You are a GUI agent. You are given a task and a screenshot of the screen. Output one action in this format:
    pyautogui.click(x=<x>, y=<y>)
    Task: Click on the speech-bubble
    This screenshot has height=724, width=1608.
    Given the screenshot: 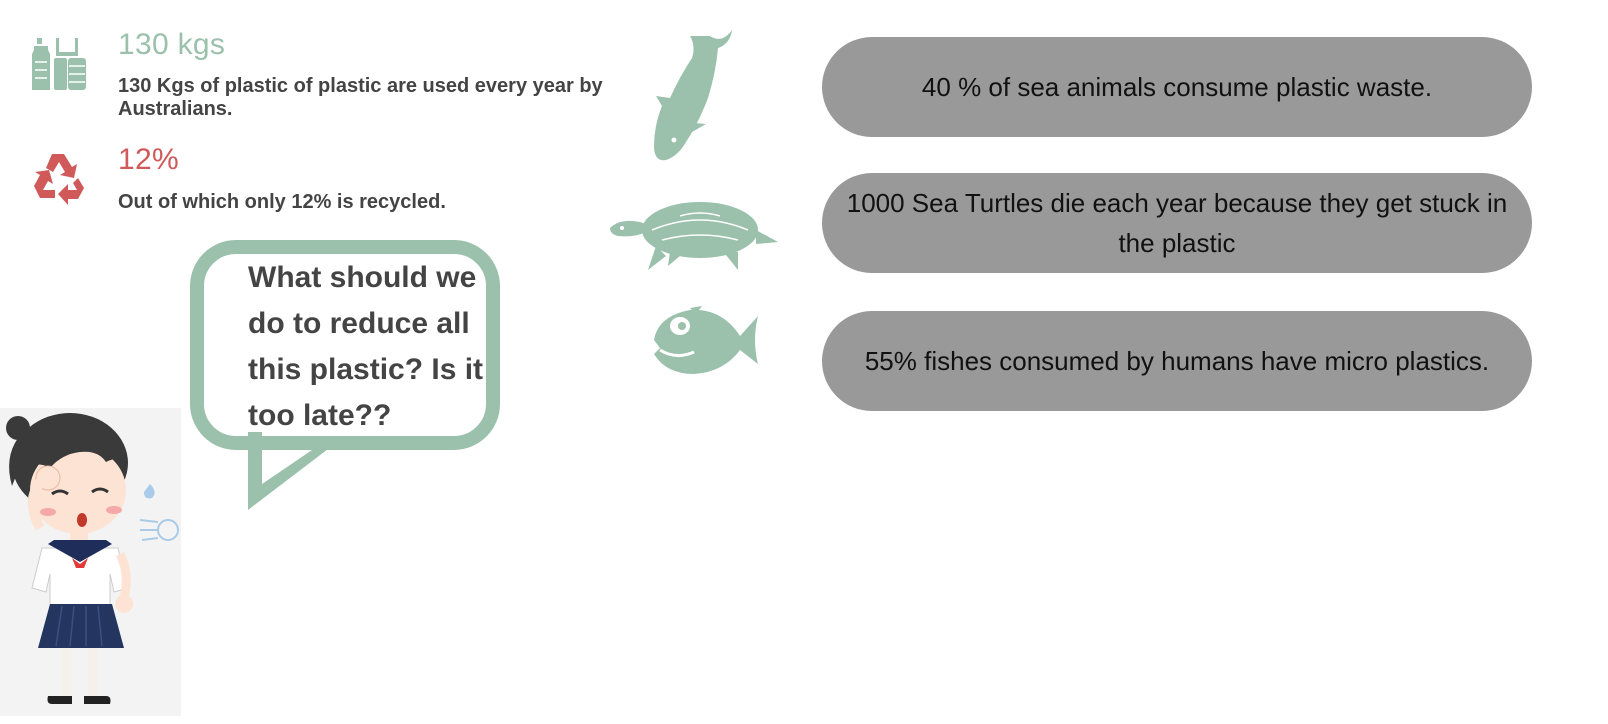 What is the action you would take?
    pyautogui.click(x=345, y=345)
    